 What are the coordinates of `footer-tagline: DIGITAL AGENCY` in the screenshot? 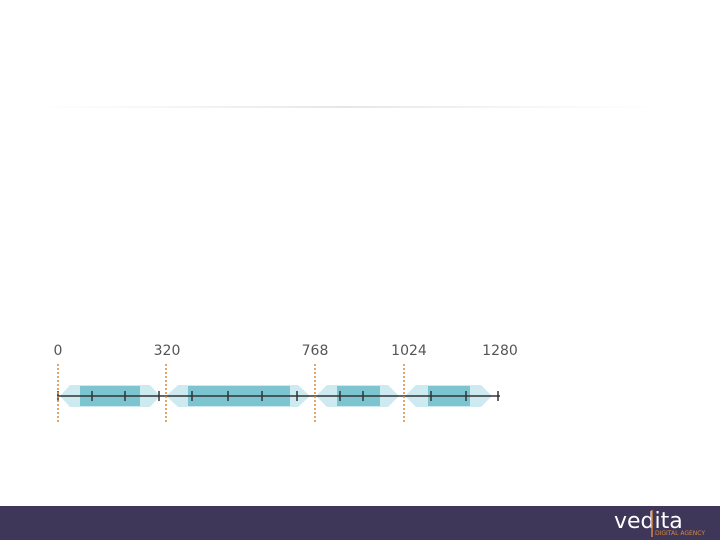 It's located at (680, 533).